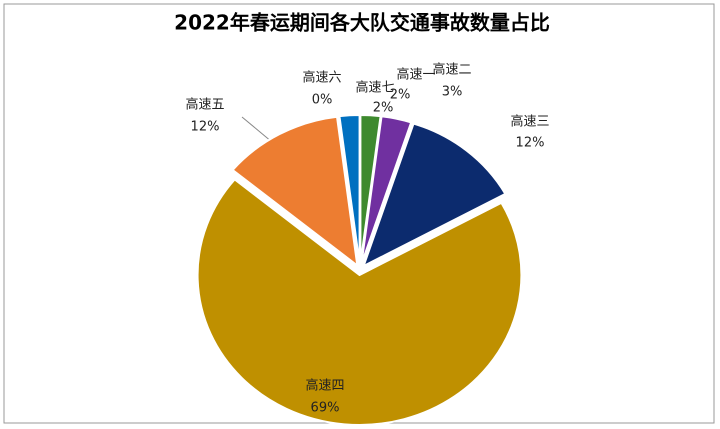  I want to click on slice-value-label: 3%, so click(452, 92).